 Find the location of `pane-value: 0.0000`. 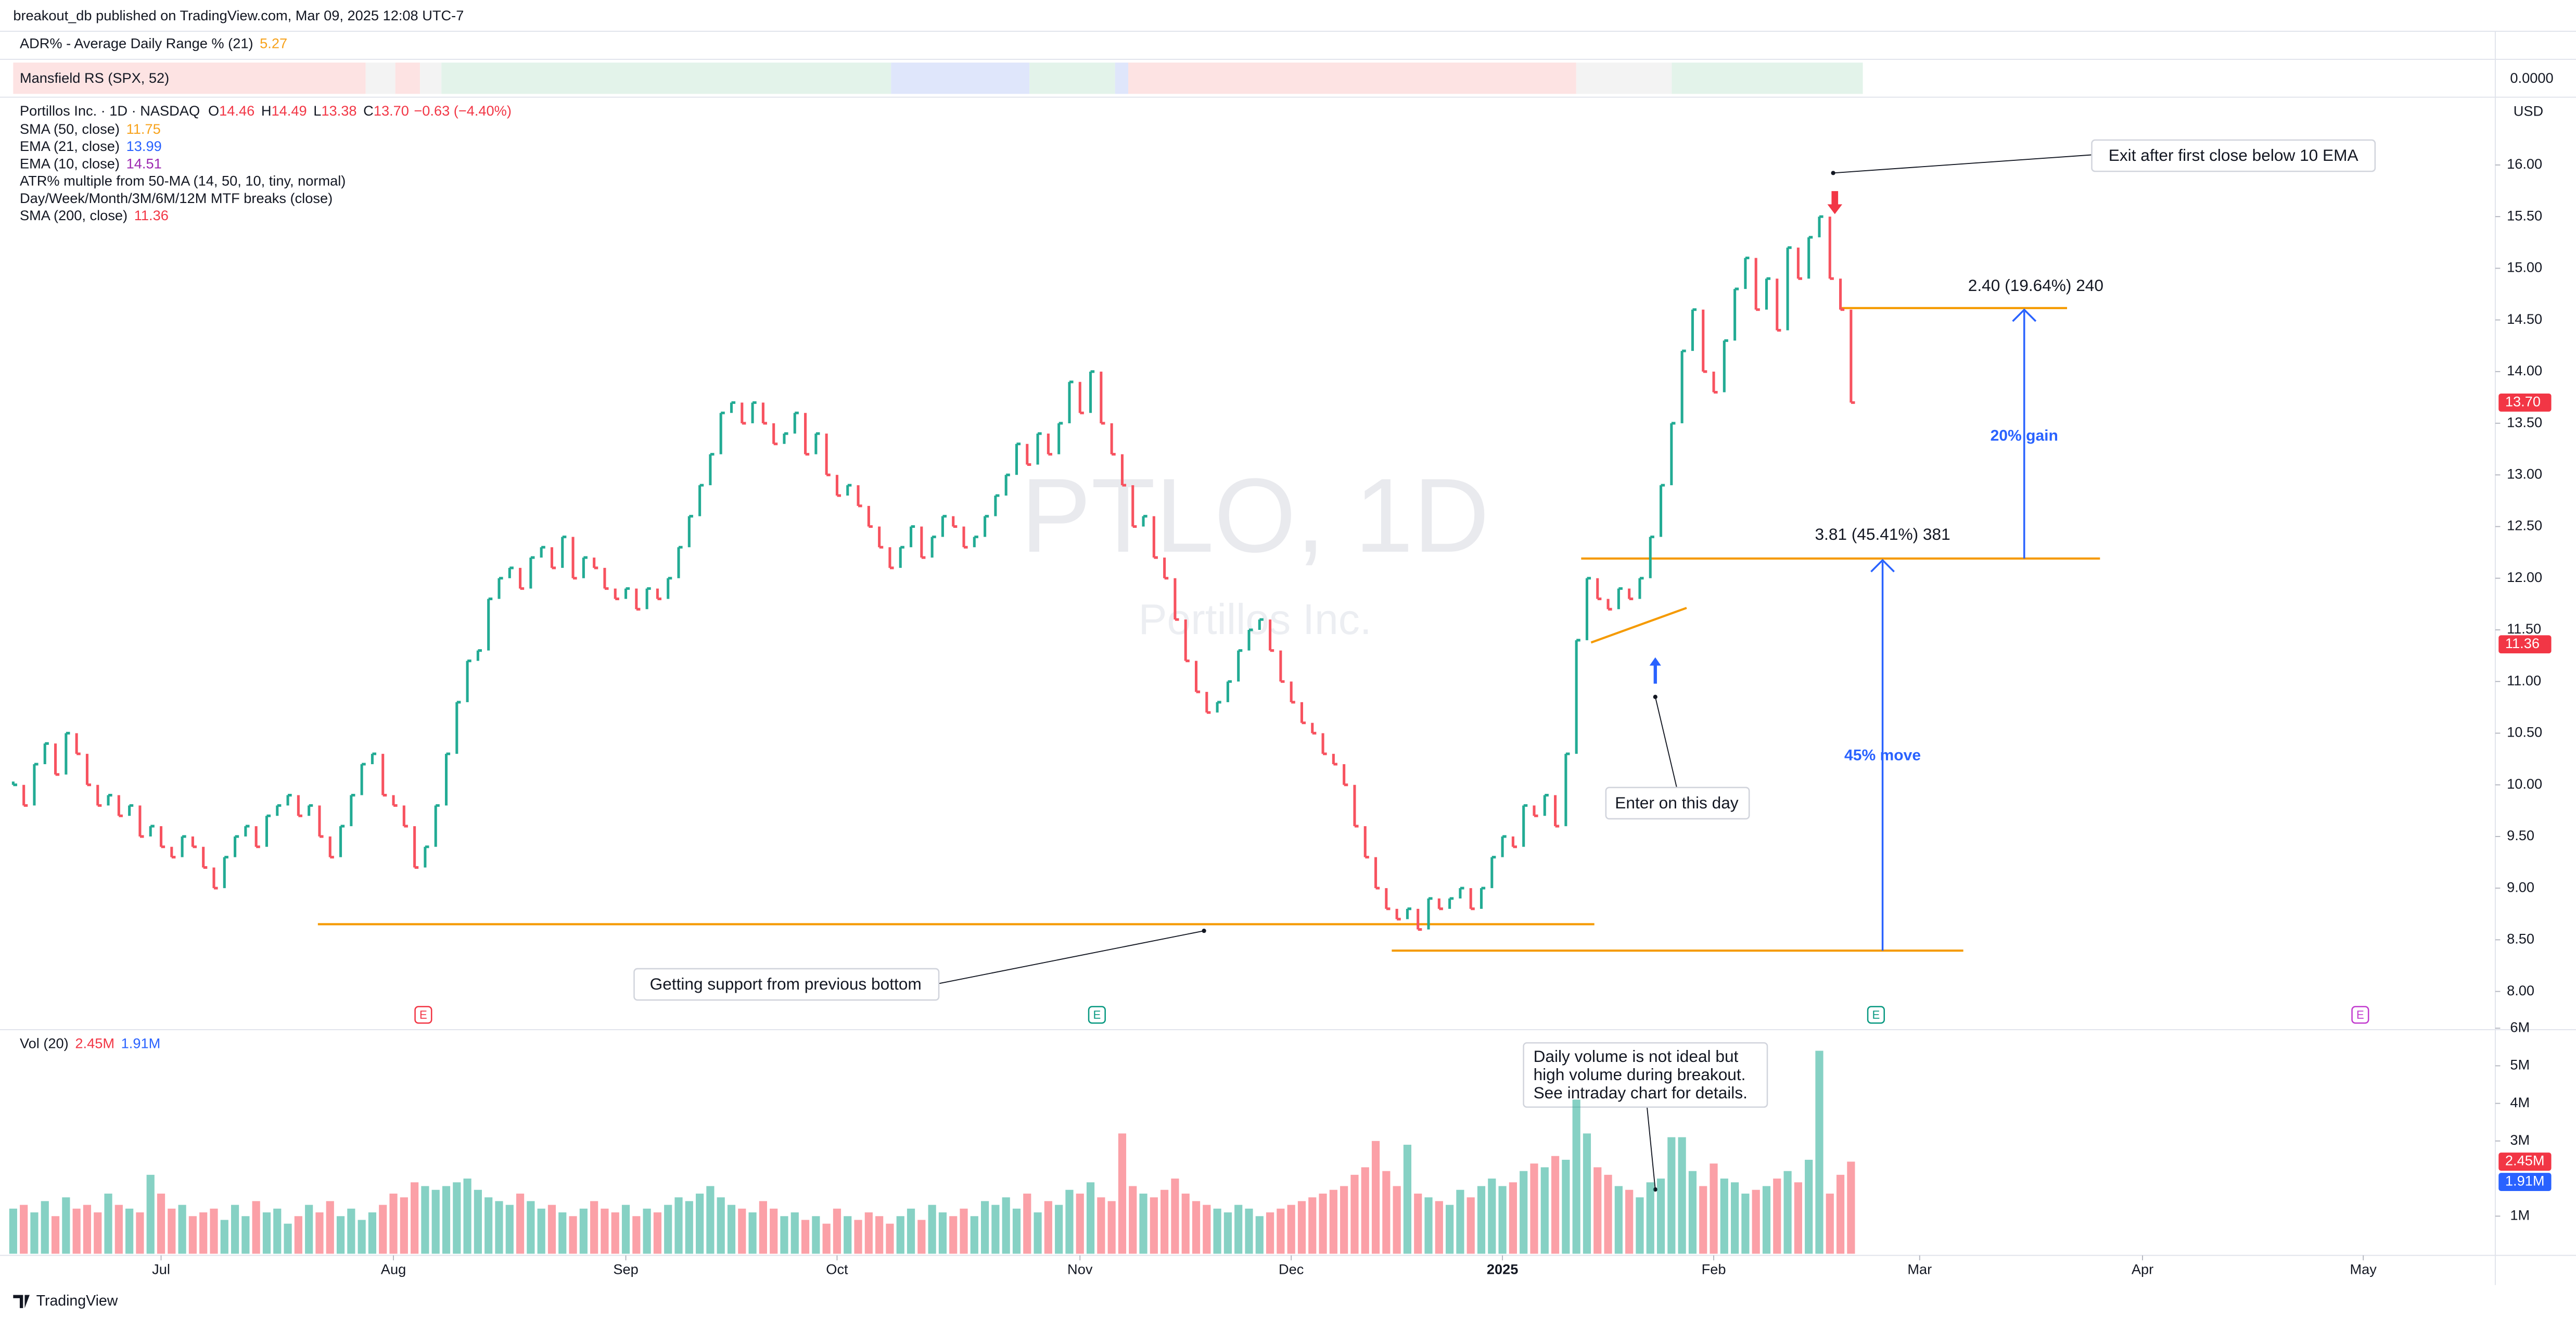

pane-value: 0.0000 is located at coordinates (2531, 78).